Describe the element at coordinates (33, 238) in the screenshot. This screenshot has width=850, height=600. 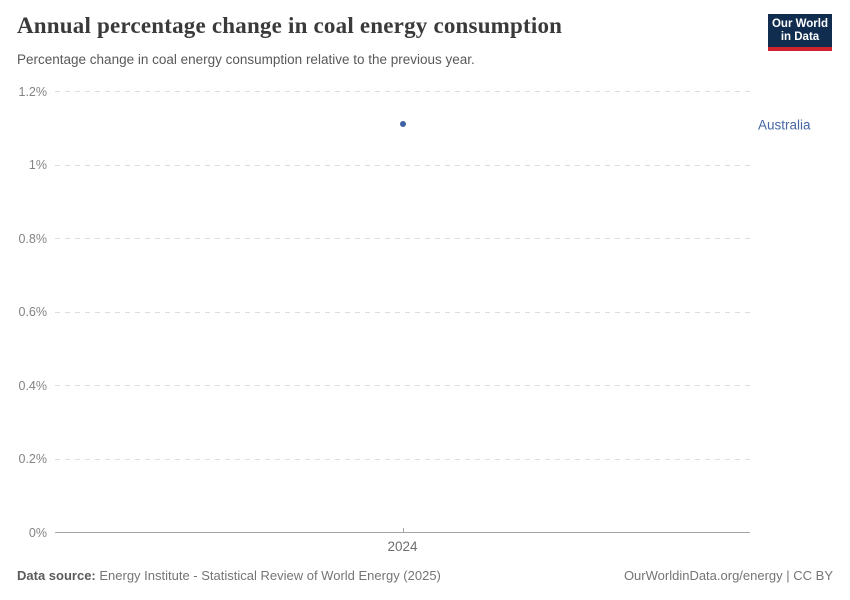
I see `y-tick-label: 0.8%` at that location.